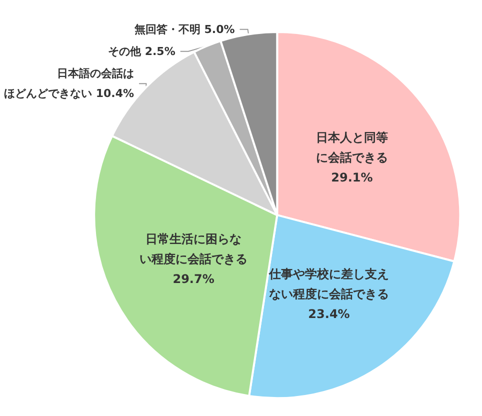 The height and width of the screenshot is (416, 482). Describe the element at coordinates (142, 51) in the screenshot. I see `slice-label: その他 2.5%` at that location.